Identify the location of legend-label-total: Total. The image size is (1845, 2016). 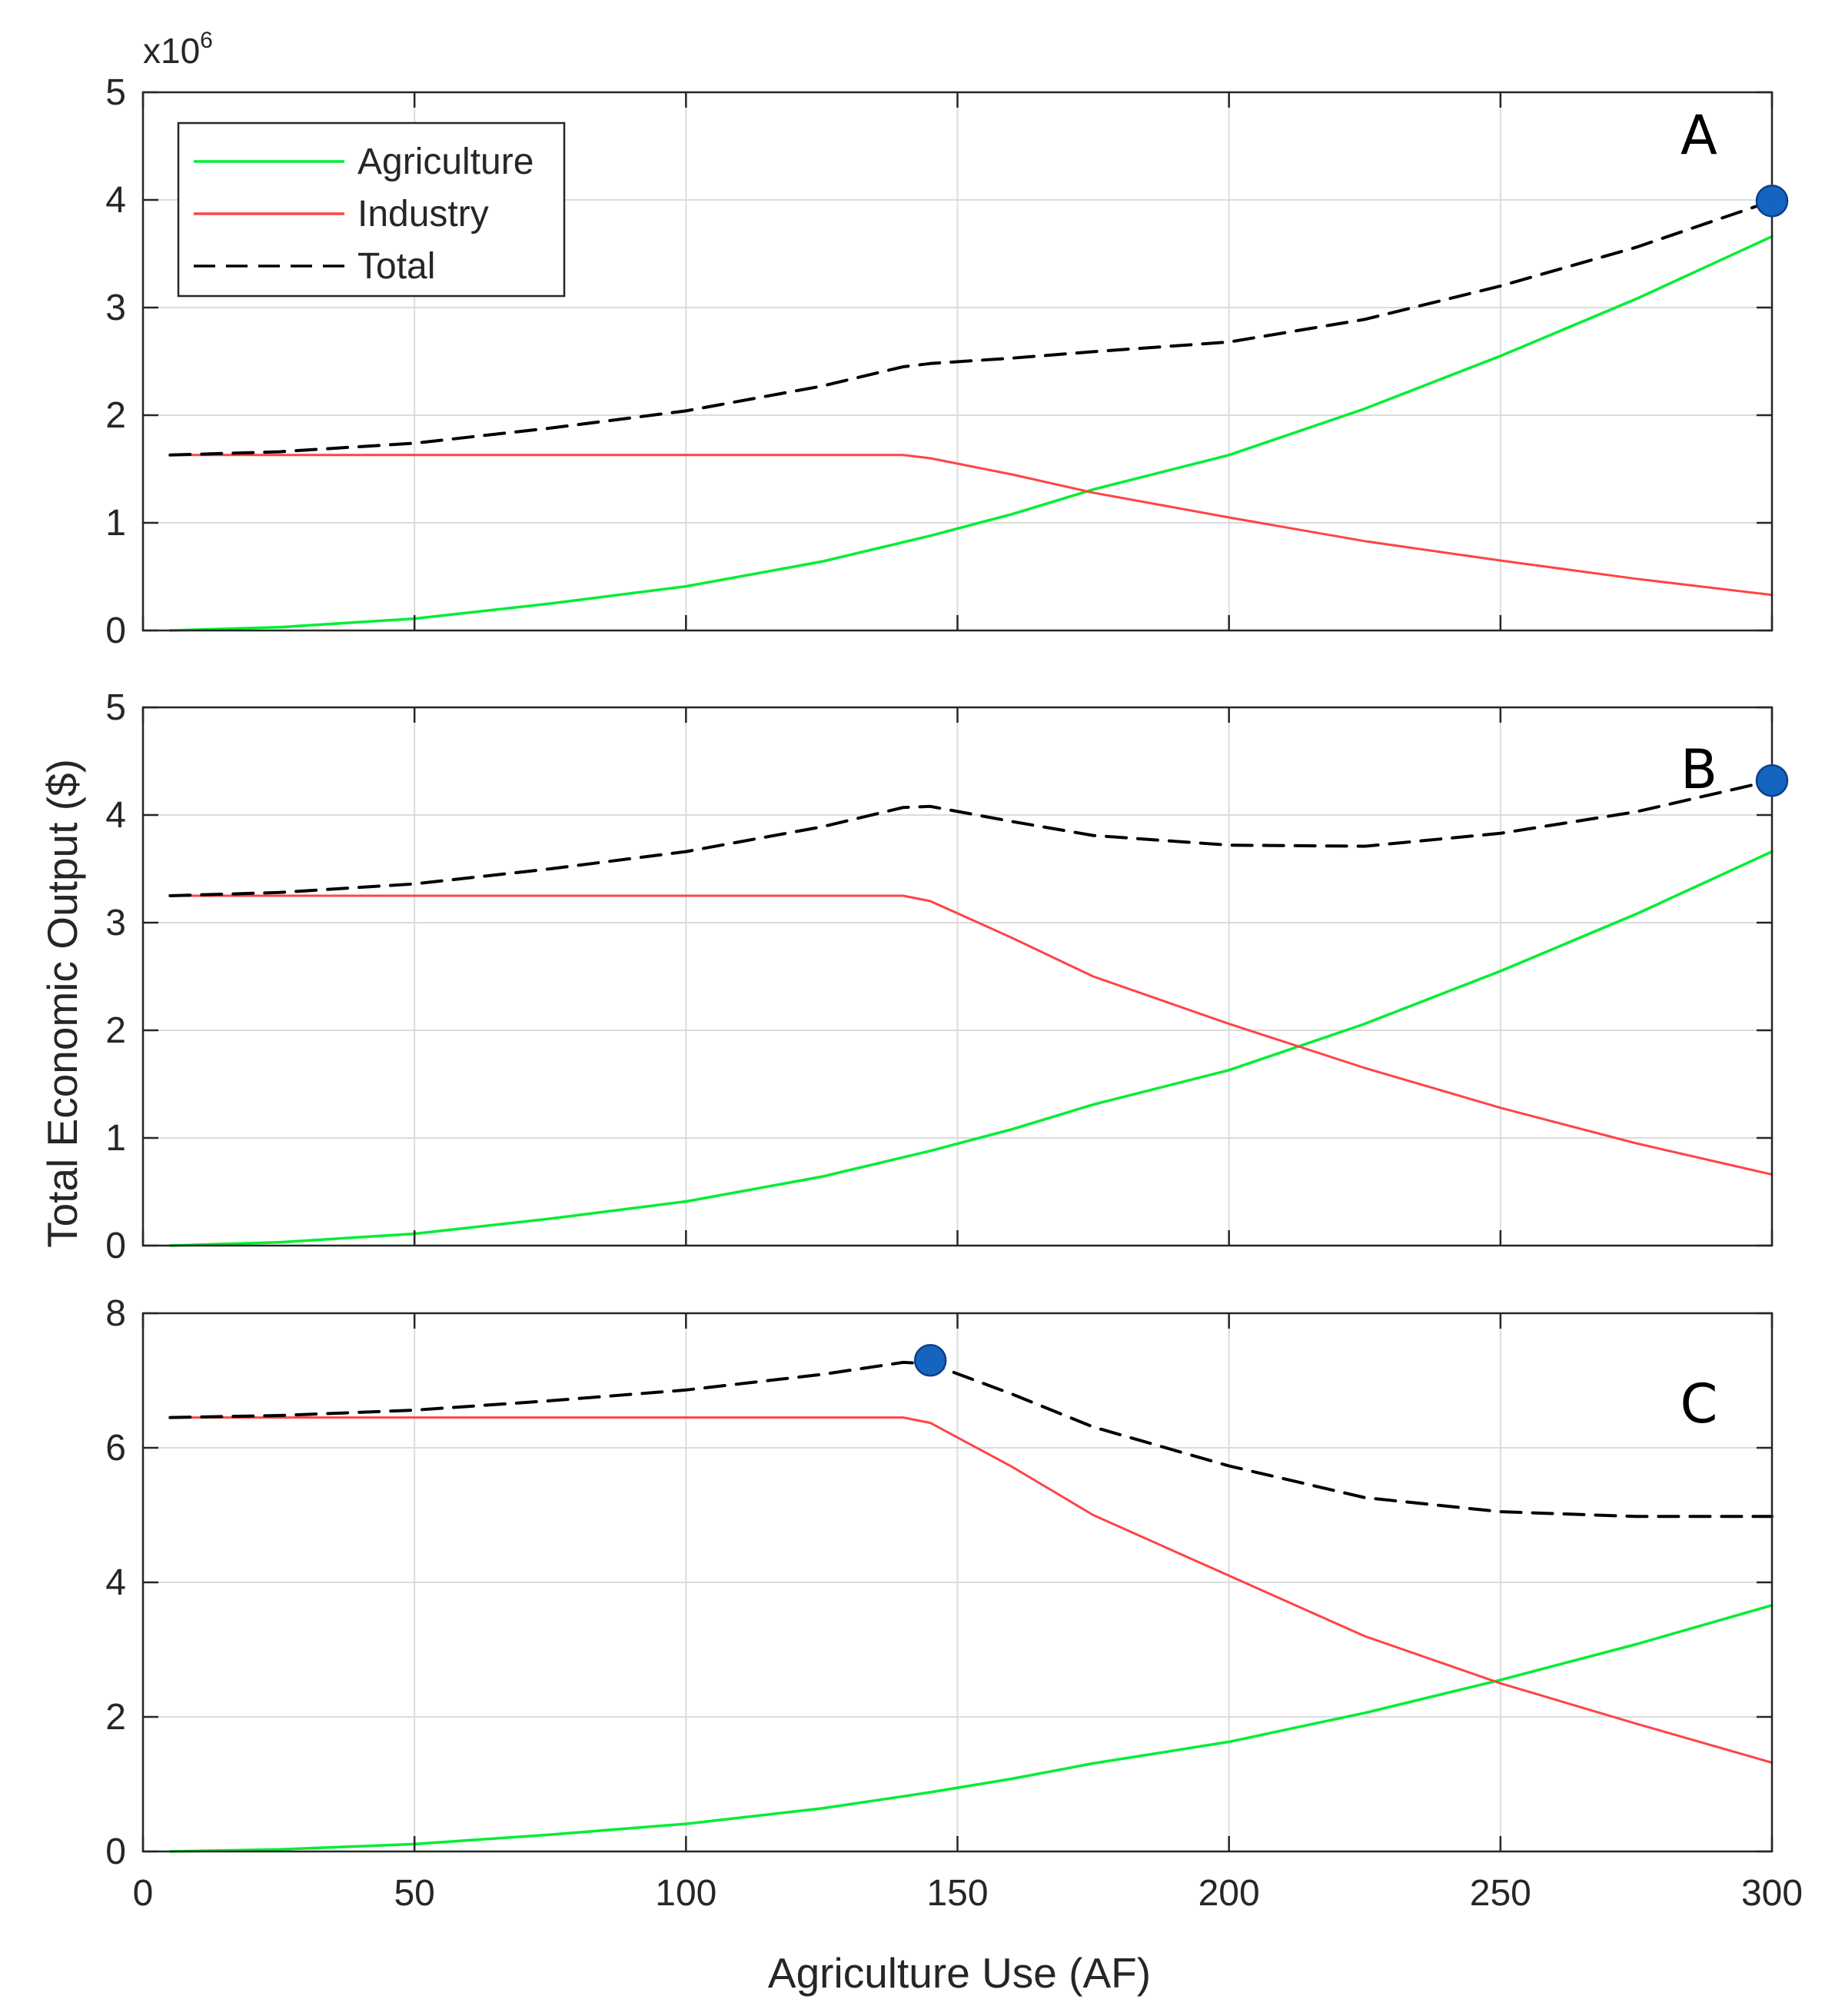
(396, 266).